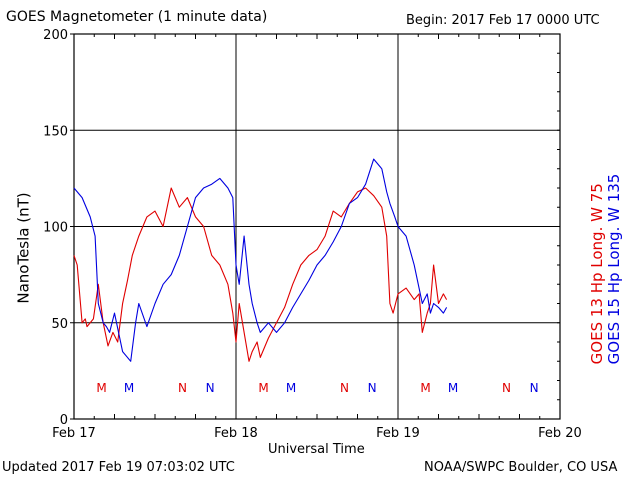 This screenshot has height=480, width=640. I want to click on y-tick-label: 100, so click(55, 228).